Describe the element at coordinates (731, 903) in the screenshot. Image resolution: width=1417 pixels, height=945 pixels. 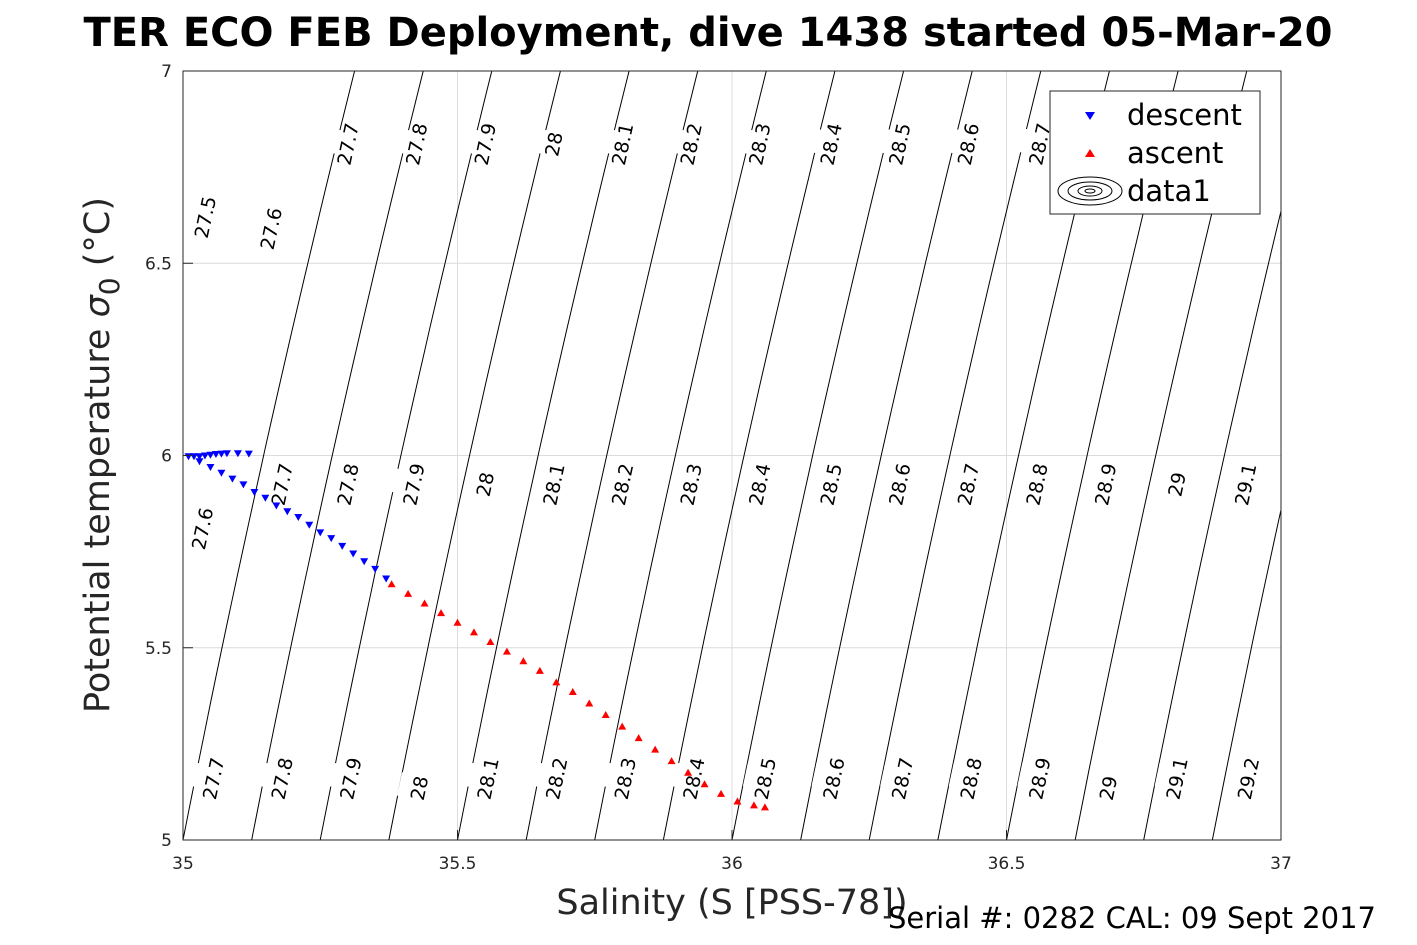
I see `x-axis-label: Salinity (S [PSS-78])` at that location.